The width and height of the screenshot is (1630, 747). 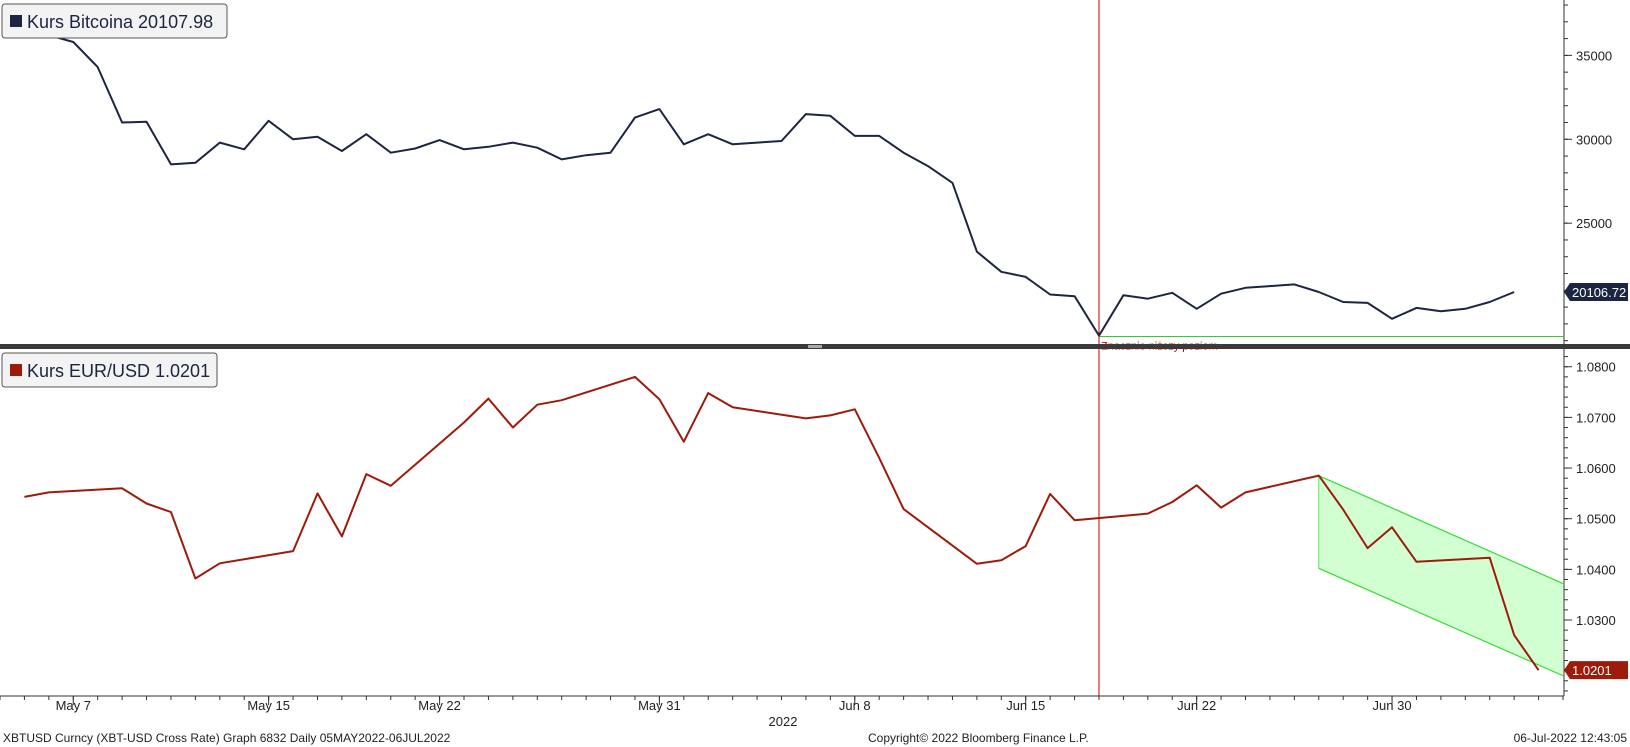 I want to click on x-tick-label: May 15, so click(x=268, y=705).